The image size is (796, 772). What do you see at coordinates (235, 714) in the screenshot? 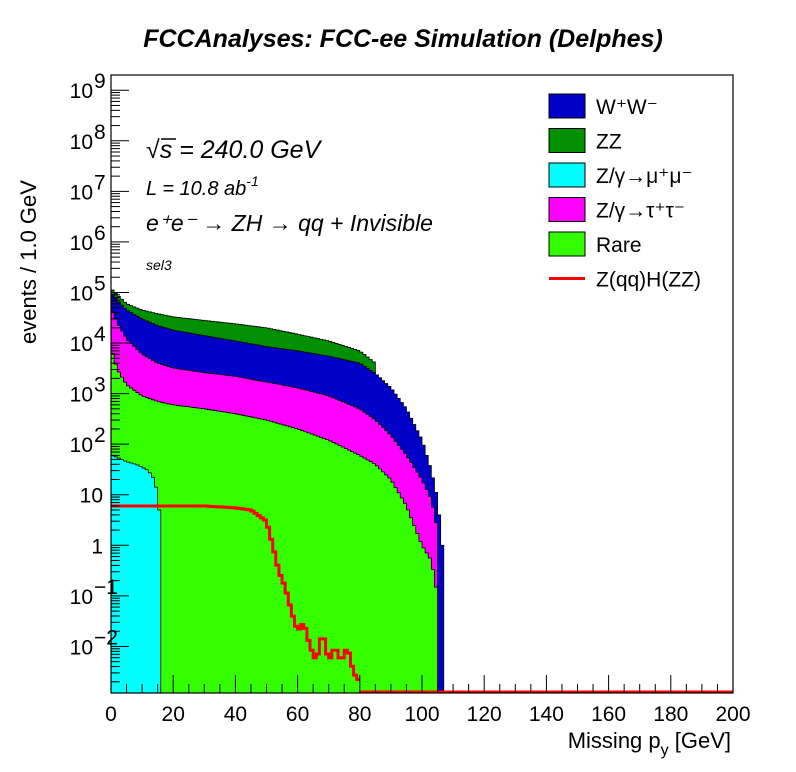
I see `x-tick-label: 40` at bounding box center [235, 714].